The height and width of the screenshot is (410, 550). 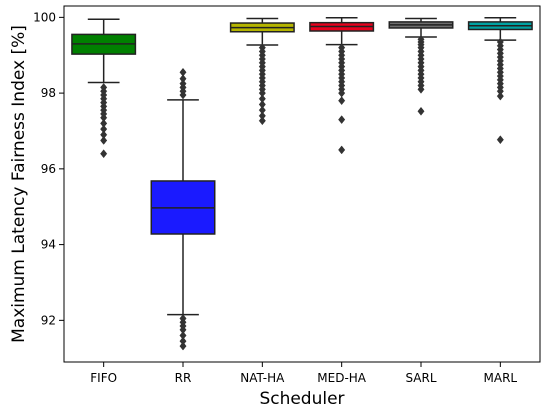 I want to click on y-tick-label: 92, so click(x=48, y=320).